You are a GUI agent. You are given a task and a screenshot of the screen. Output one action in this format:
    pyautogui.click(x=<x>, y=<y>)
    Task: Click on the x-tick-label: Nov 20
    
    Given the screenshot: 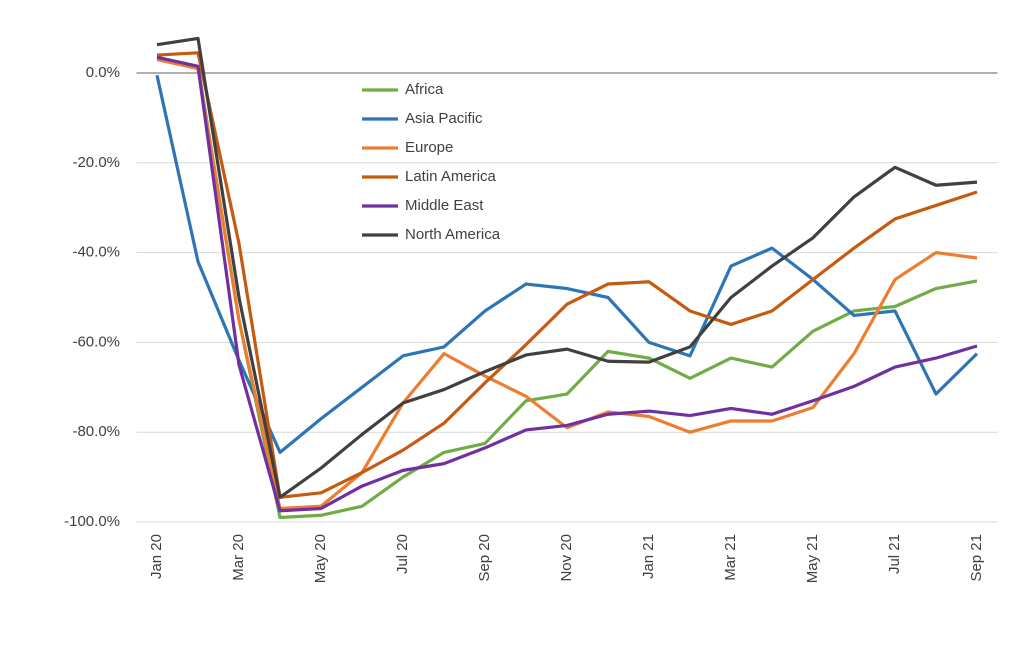 What is the action you would take?
    pyautogui.click(x=566, y=558)
    